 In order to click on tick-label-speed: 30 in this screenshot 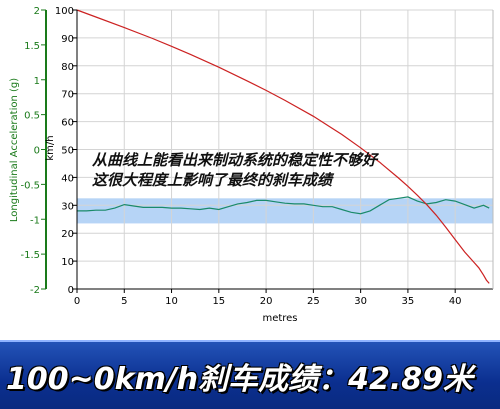, I will do `click(67, 206)`.